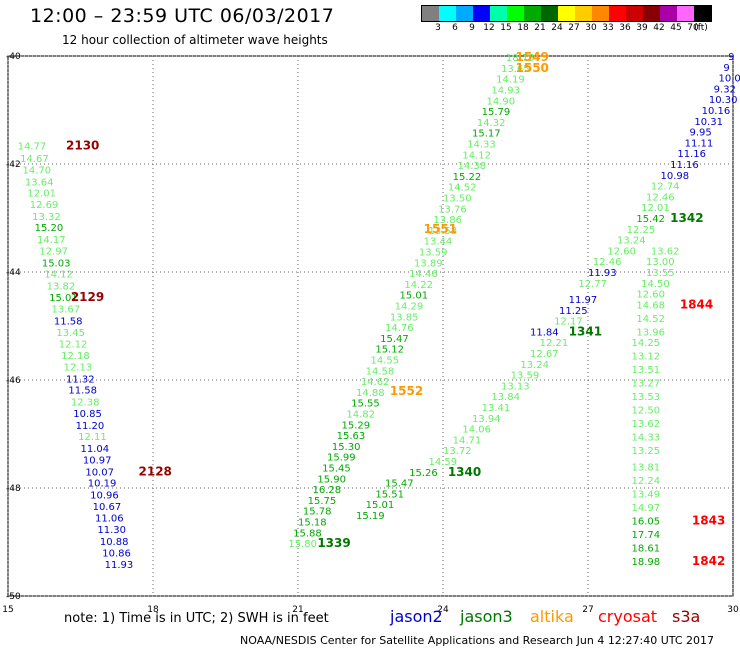 Image resolution: width=740 pixels, height=650 pixels. I want to click on wave-height-value: 11.20, so click(90, 426).